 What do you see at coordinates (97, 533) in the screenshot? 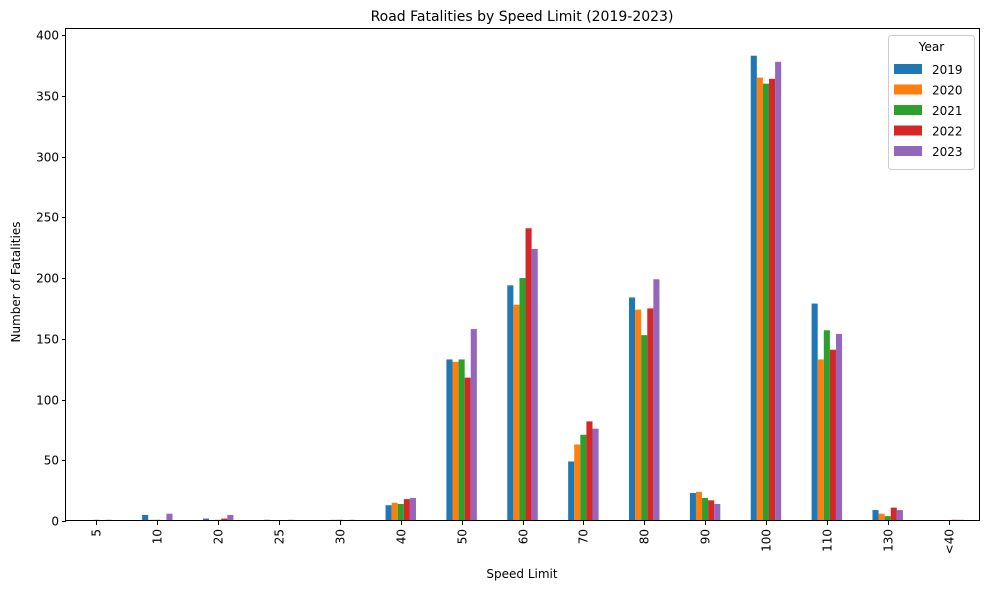
I see `x-tick-label: 5` at bounding box center [97, 533].